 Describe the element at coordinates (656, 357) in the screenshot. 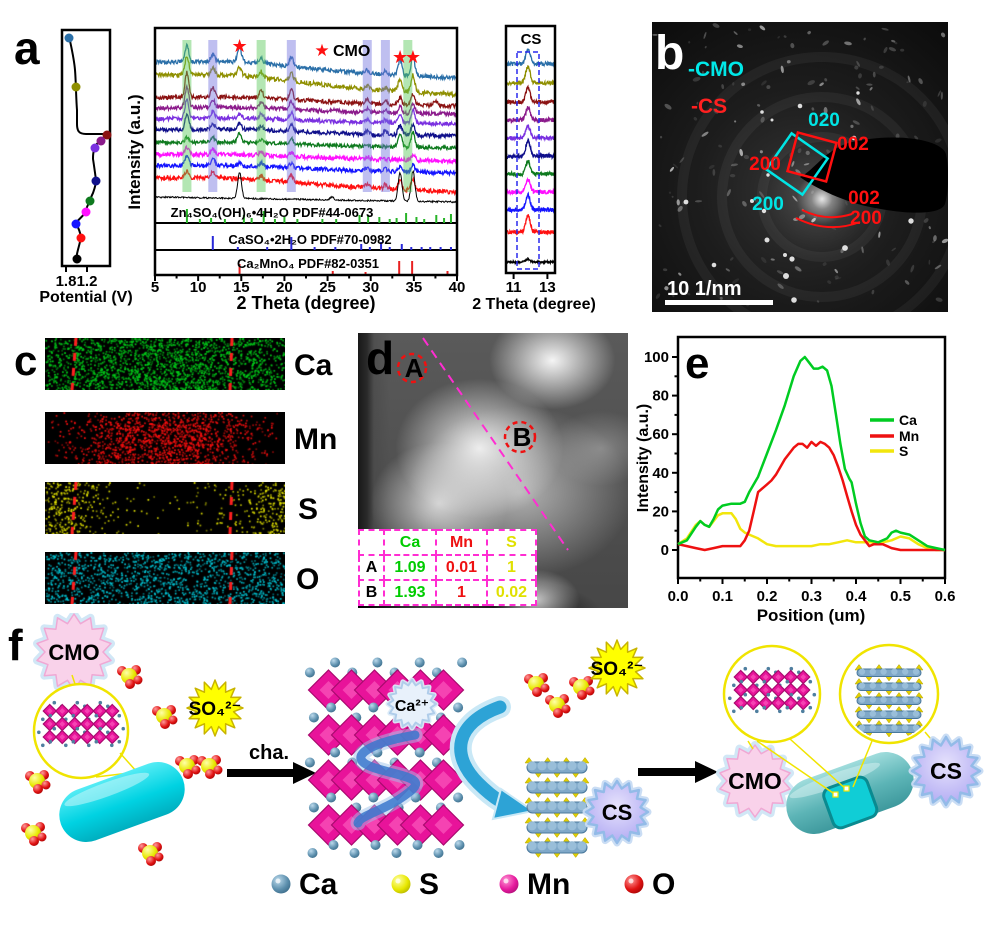

I see `svg-text: 100` at that location.